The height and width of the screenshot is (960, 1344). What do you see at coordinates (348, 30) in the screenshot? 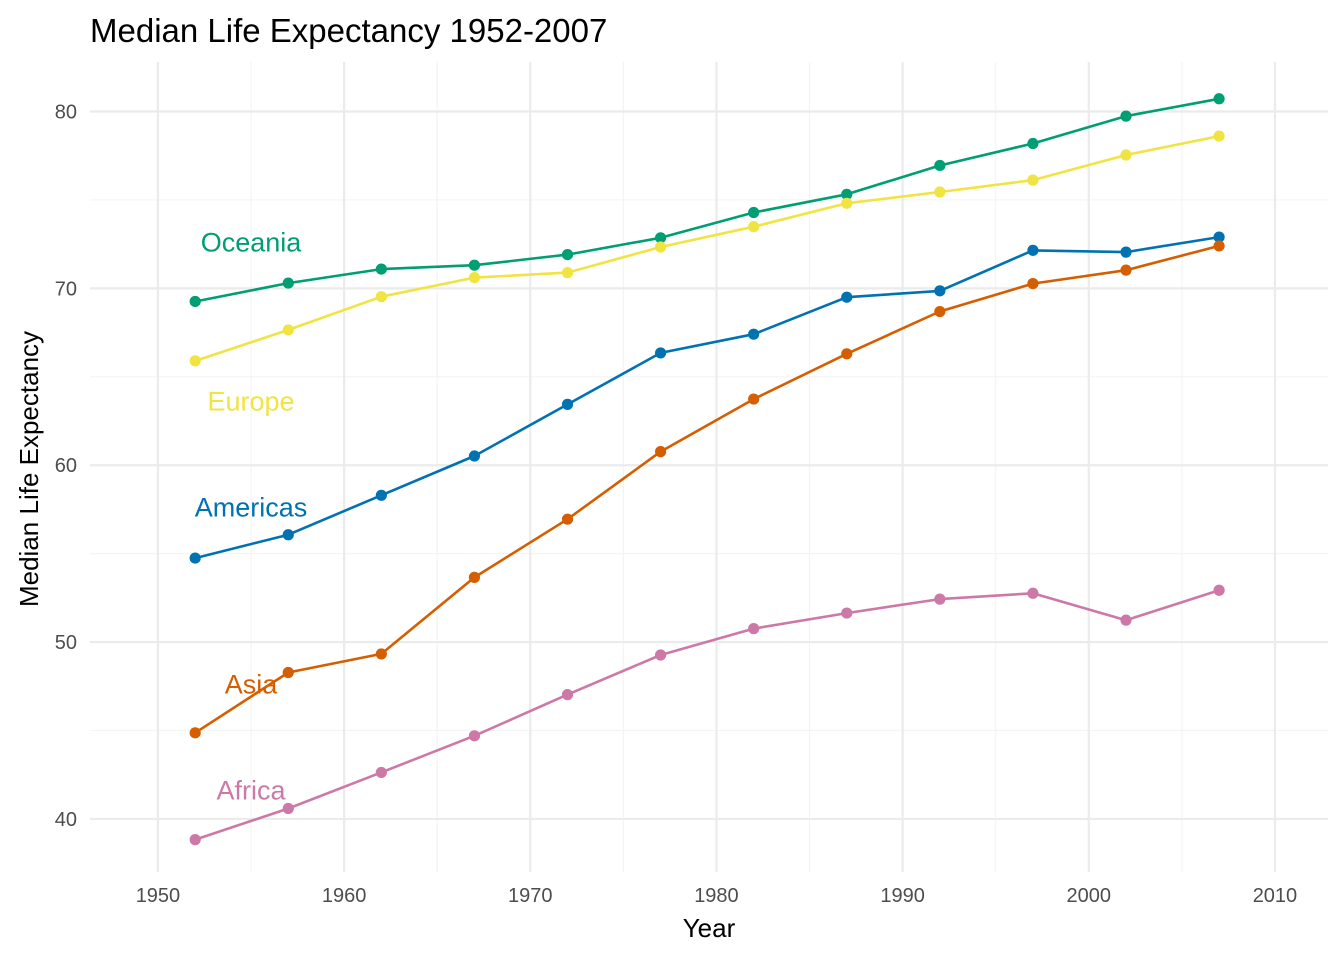
I see `chart-title: Median Life Expectancy 1952-2007` at bounding box center [348, 30].